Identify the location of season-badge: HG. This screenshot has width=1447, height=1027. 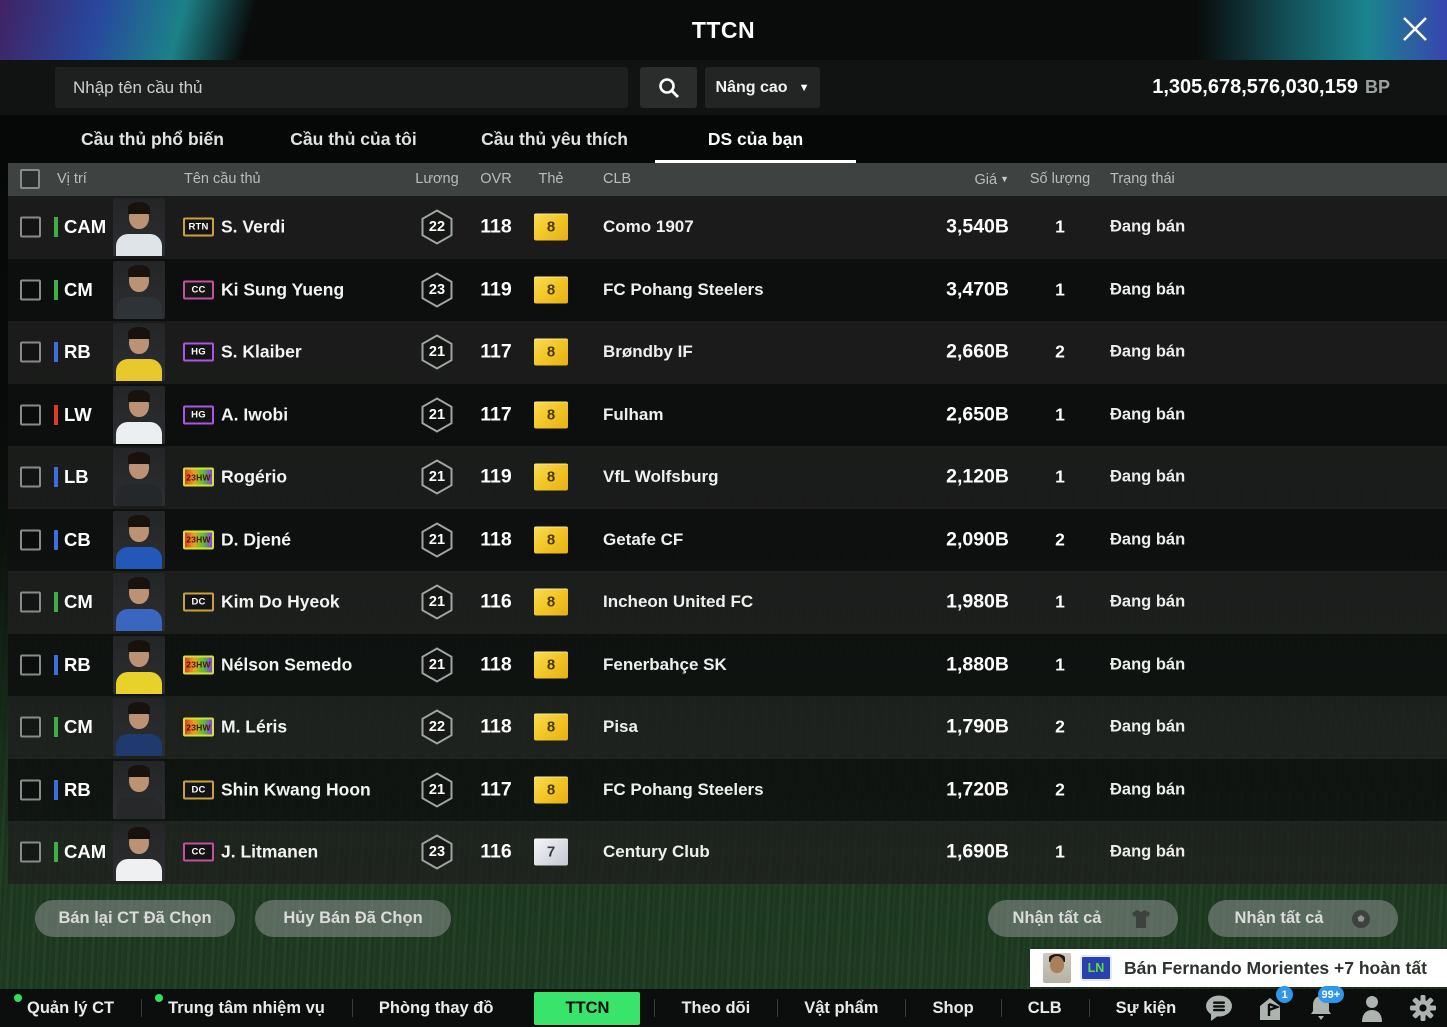
(198, 352).